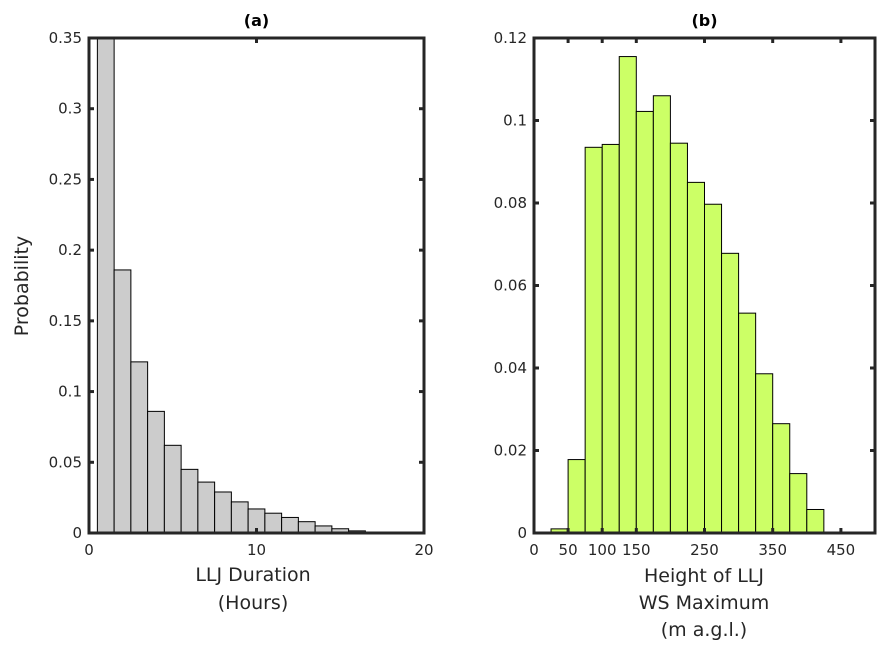 The width and height of the screenshot is (888, 652). I want to click on y-tick-label: 0.04, so click(510, 368).